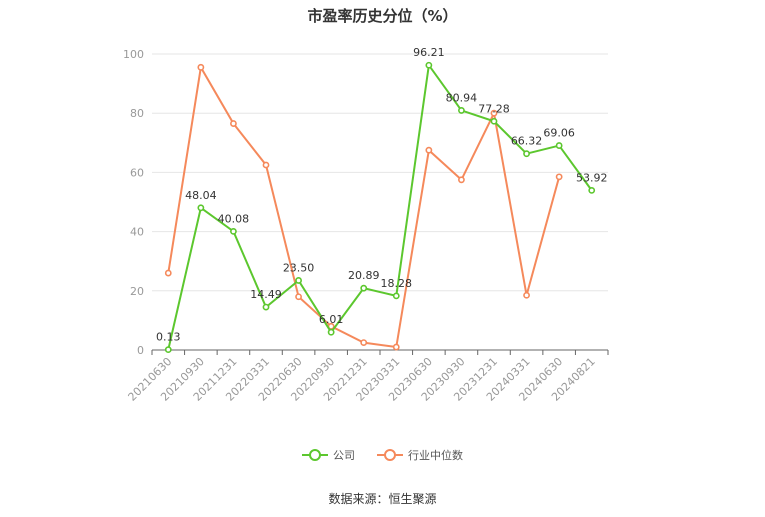  I want to click on company-data-label: 6.01, so click(331, 319).